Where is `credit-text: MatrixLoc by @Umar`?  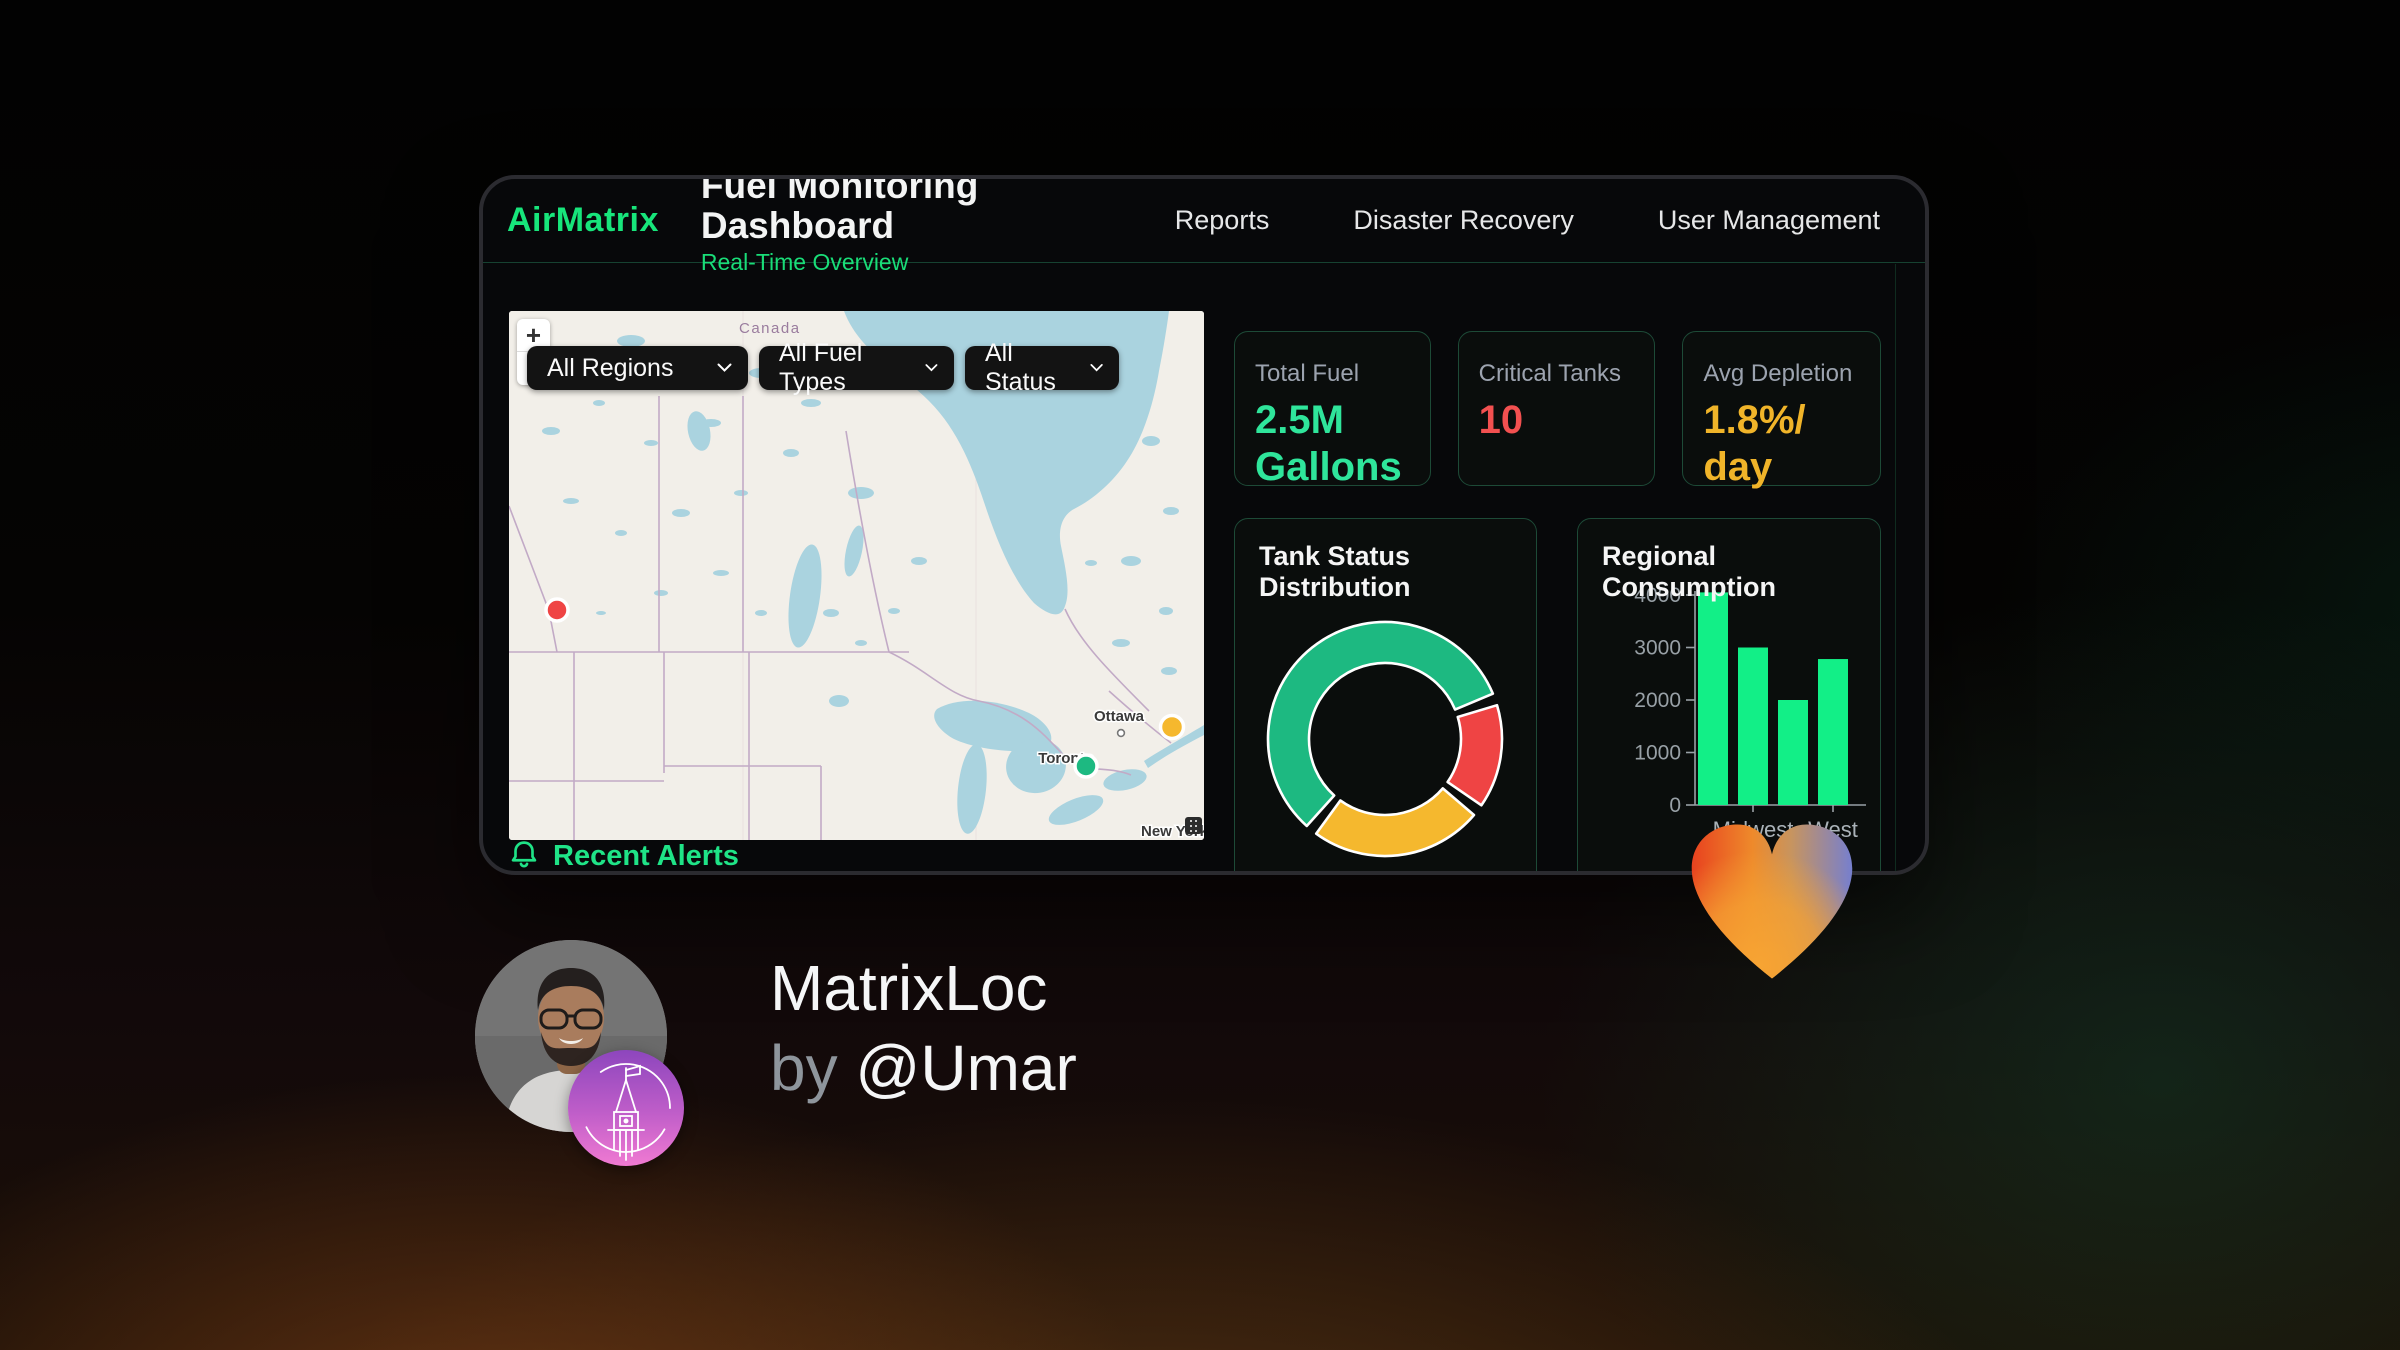
credit-text: MatrixLoc by @Umar is located at coordinates (923, 1028).